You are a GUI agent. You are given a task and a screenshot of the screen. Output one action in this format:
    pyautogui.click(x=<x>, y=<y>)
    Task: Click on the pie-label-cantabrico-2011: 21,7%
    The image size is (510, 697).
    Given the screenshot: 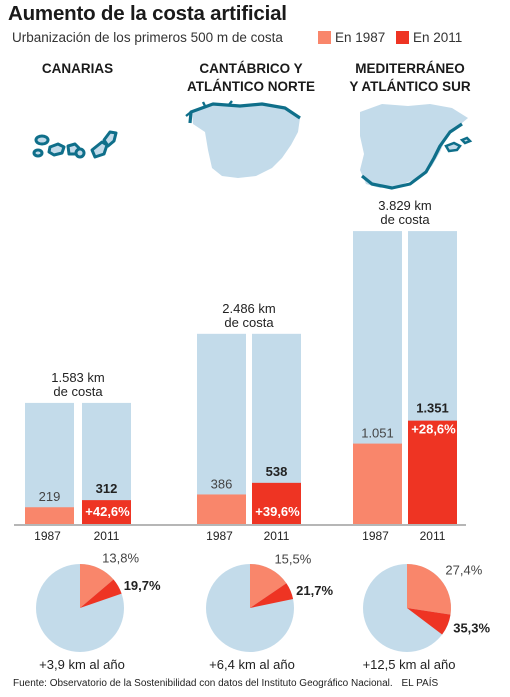 What is the action you would take?
    pyautogui.click(x=314, y=590)
    